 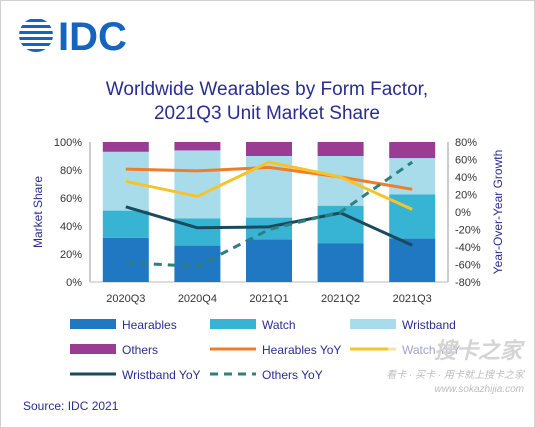 What do you see at coordinates (92, 37) in the screenshot?
I see `logo-wordmark: IDC` at bounding box center [92, 37].